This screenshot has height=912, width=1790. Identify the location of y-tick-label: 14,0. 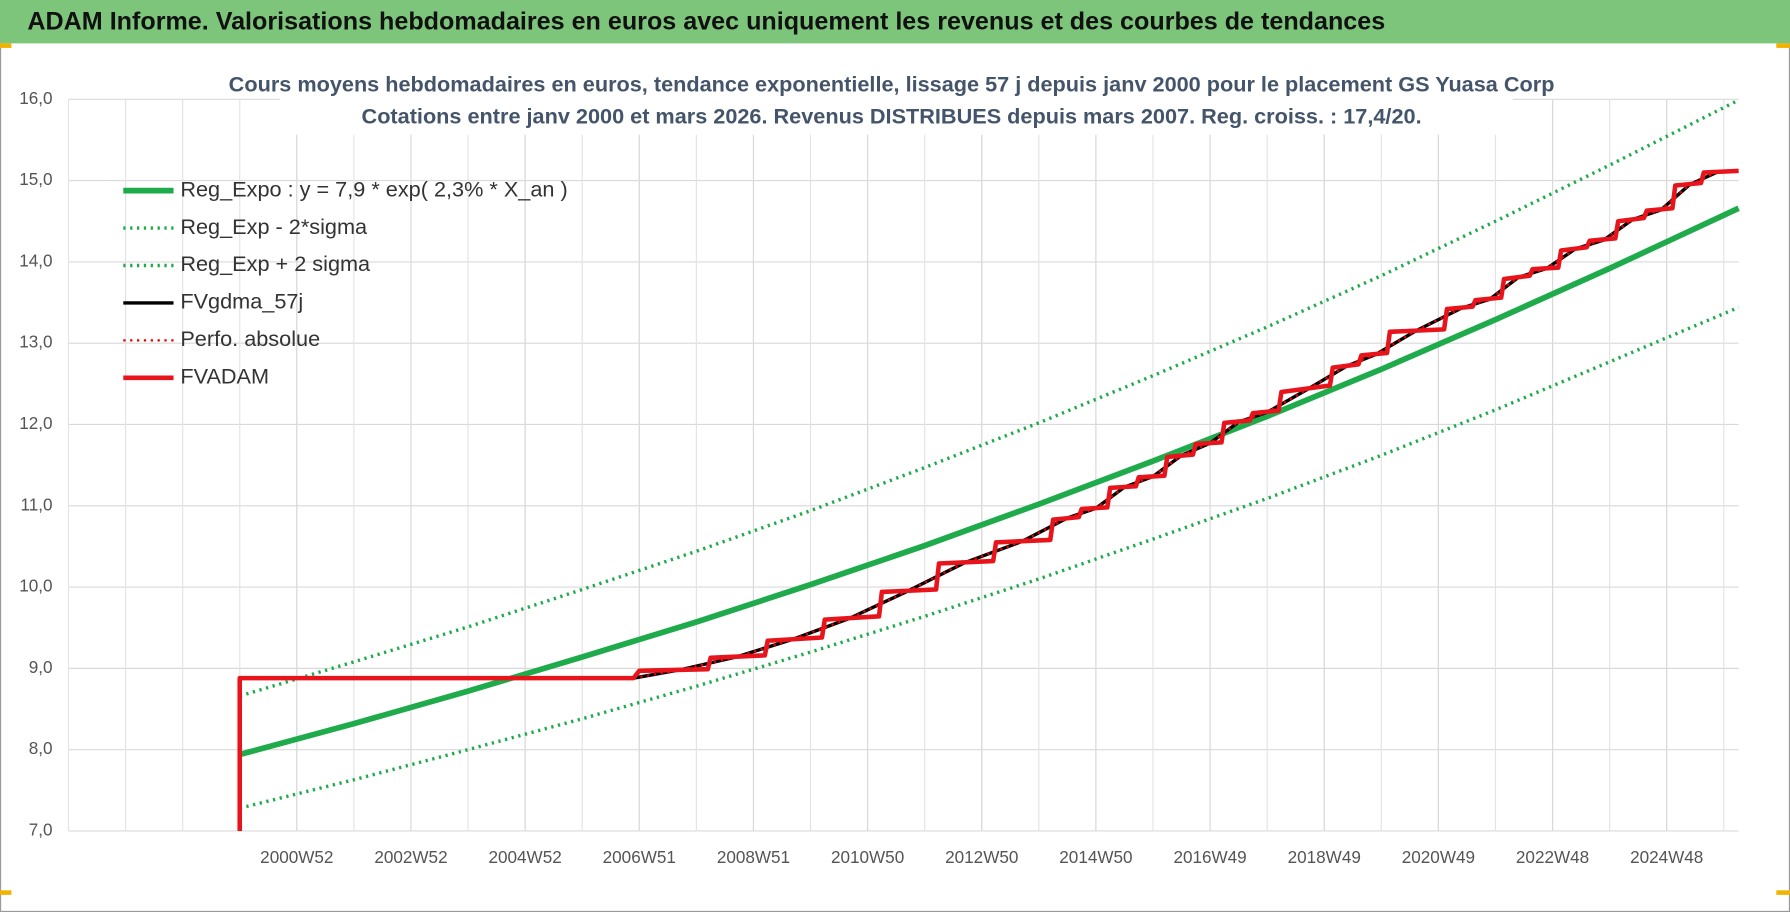
(35, 260).